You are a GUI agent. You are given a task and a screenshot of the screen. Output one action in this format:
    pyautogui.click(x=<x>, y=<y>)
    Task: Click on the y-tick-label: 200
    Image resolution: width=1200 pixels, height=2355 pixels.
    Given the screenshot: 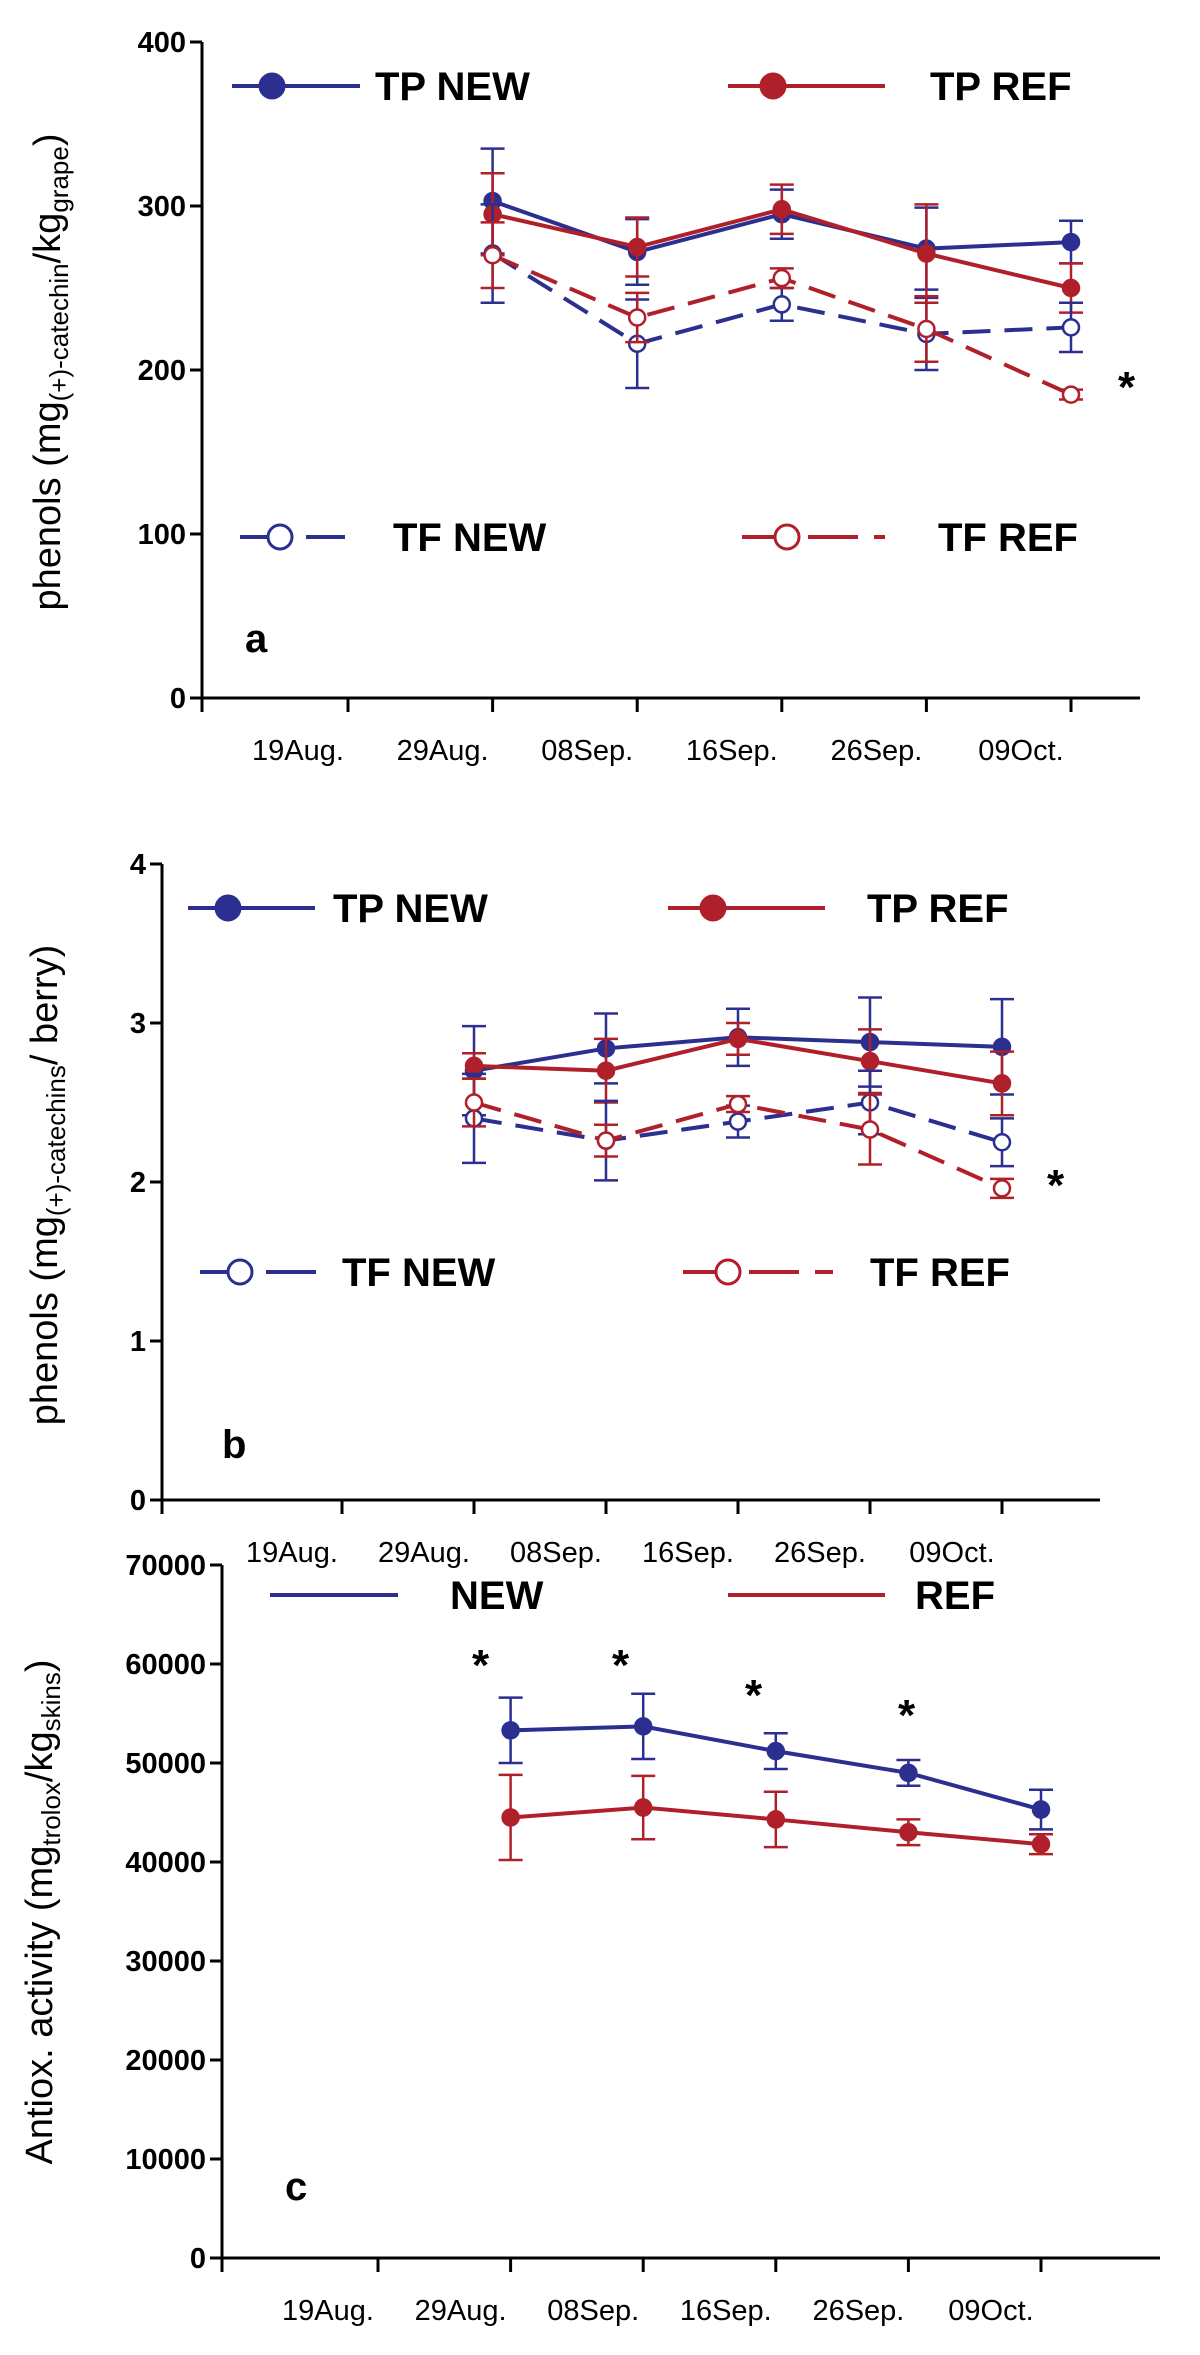 What is the action you would take?
    pyautogui.click(x=162, y=371)
    